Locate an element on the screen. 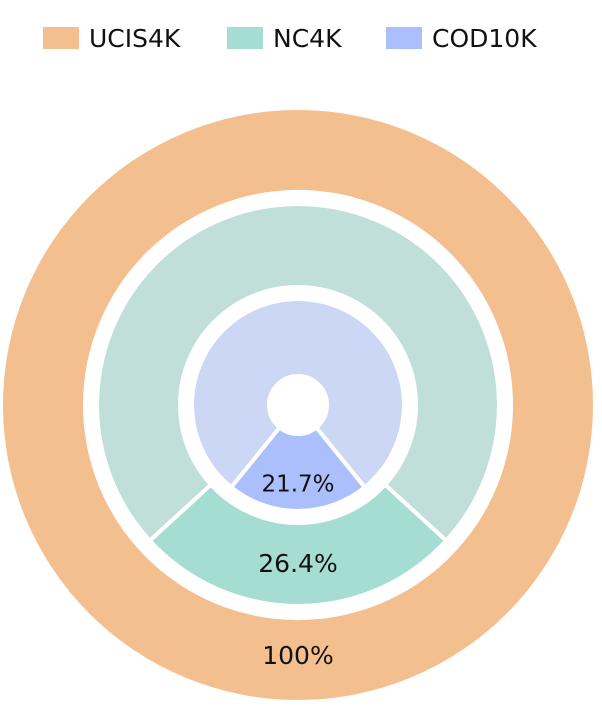 This screenshot has width=602, height=707. legend: UCIS4K NC4K COD10K is located at coordinates (301, 38).